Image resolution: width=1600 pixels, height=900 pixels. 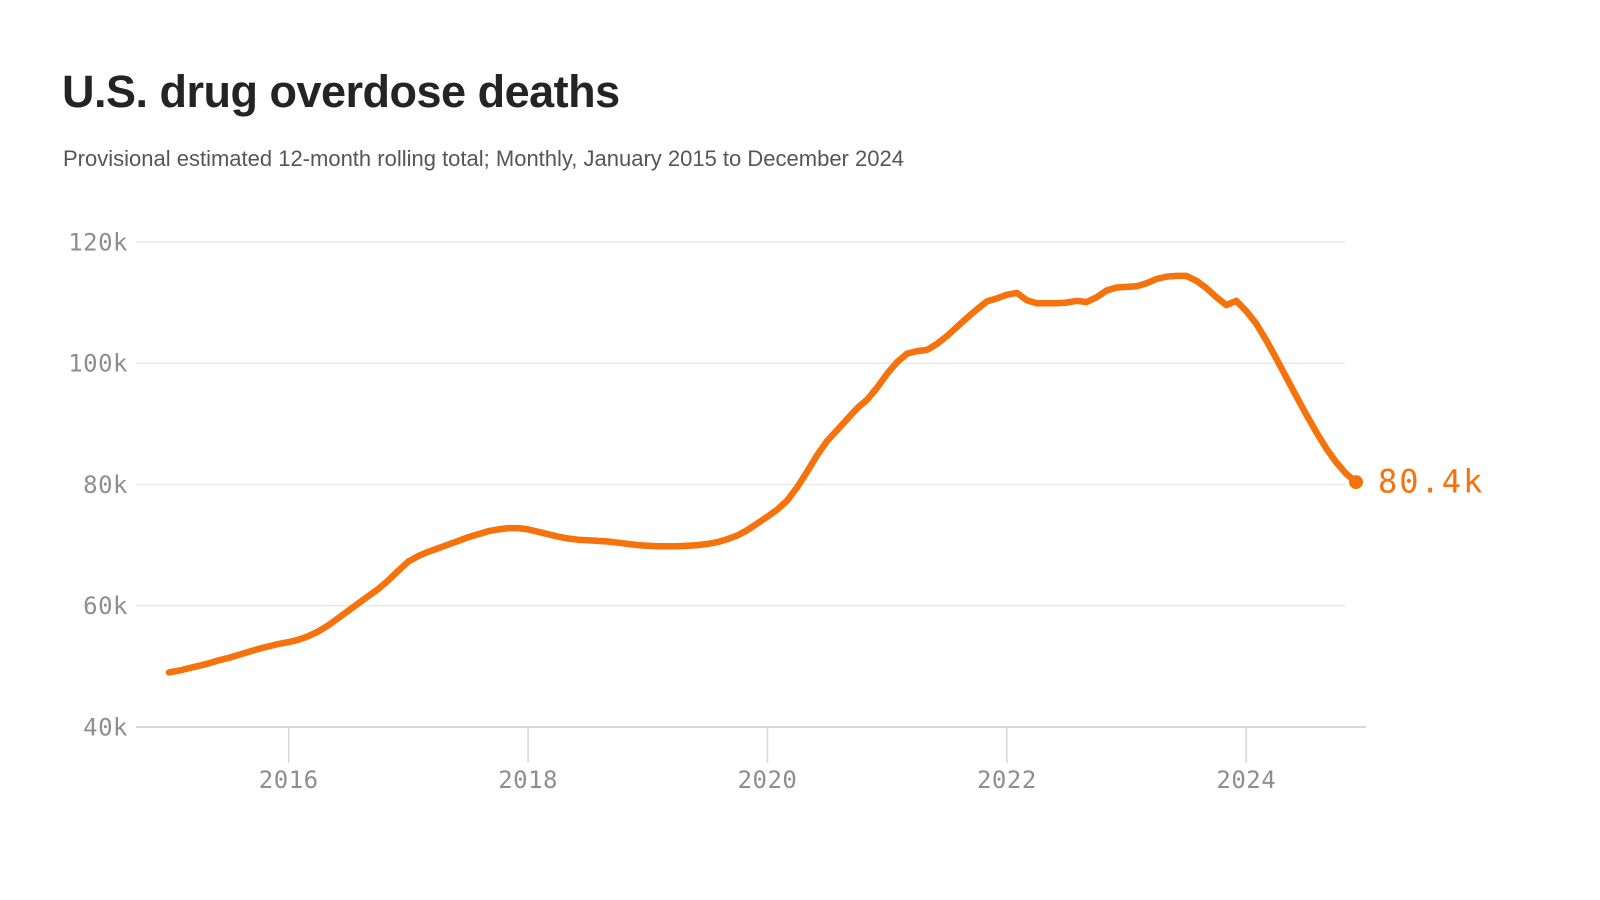 What do you see at coordinates (105, 485) in the screenshot?
I see `y-tick-label: 80k` at bounding box center [105, 485].